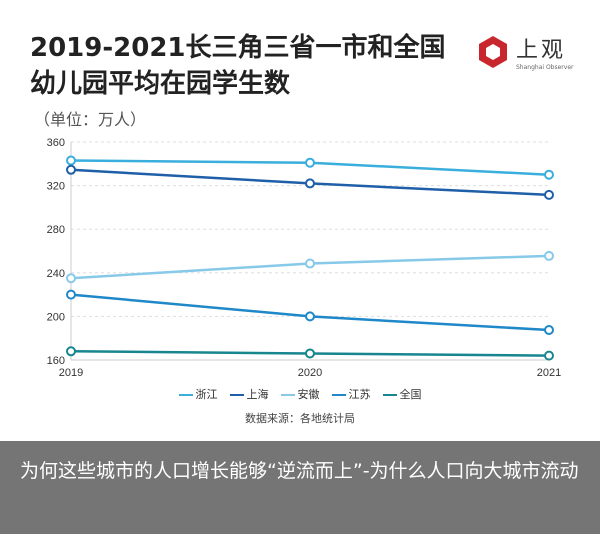 The height and width of the screenshot is (534, 600). I want to click on legend-label: 安徽, so click(308, 394).